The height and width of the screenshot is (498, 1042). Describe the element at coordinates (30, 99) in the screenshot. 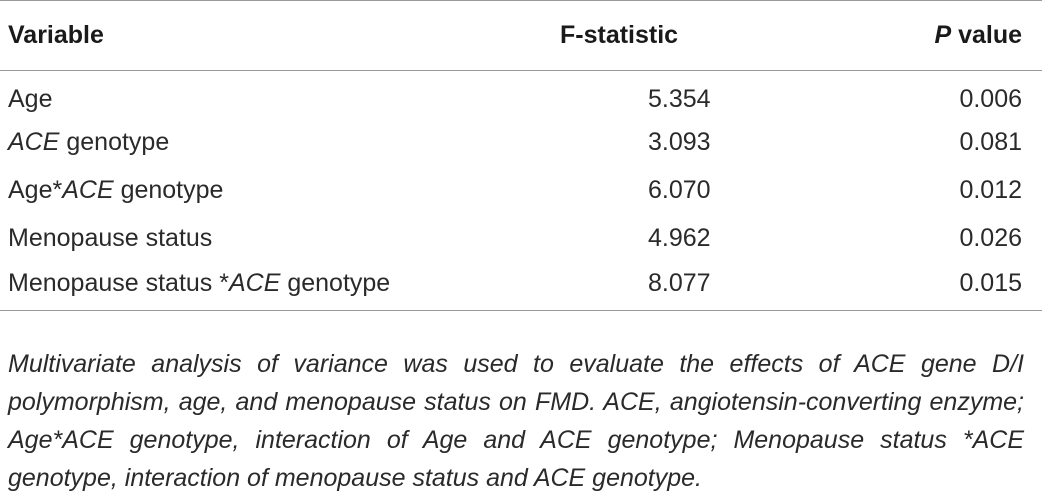

I see `row-variable-pre: Age` at that location.